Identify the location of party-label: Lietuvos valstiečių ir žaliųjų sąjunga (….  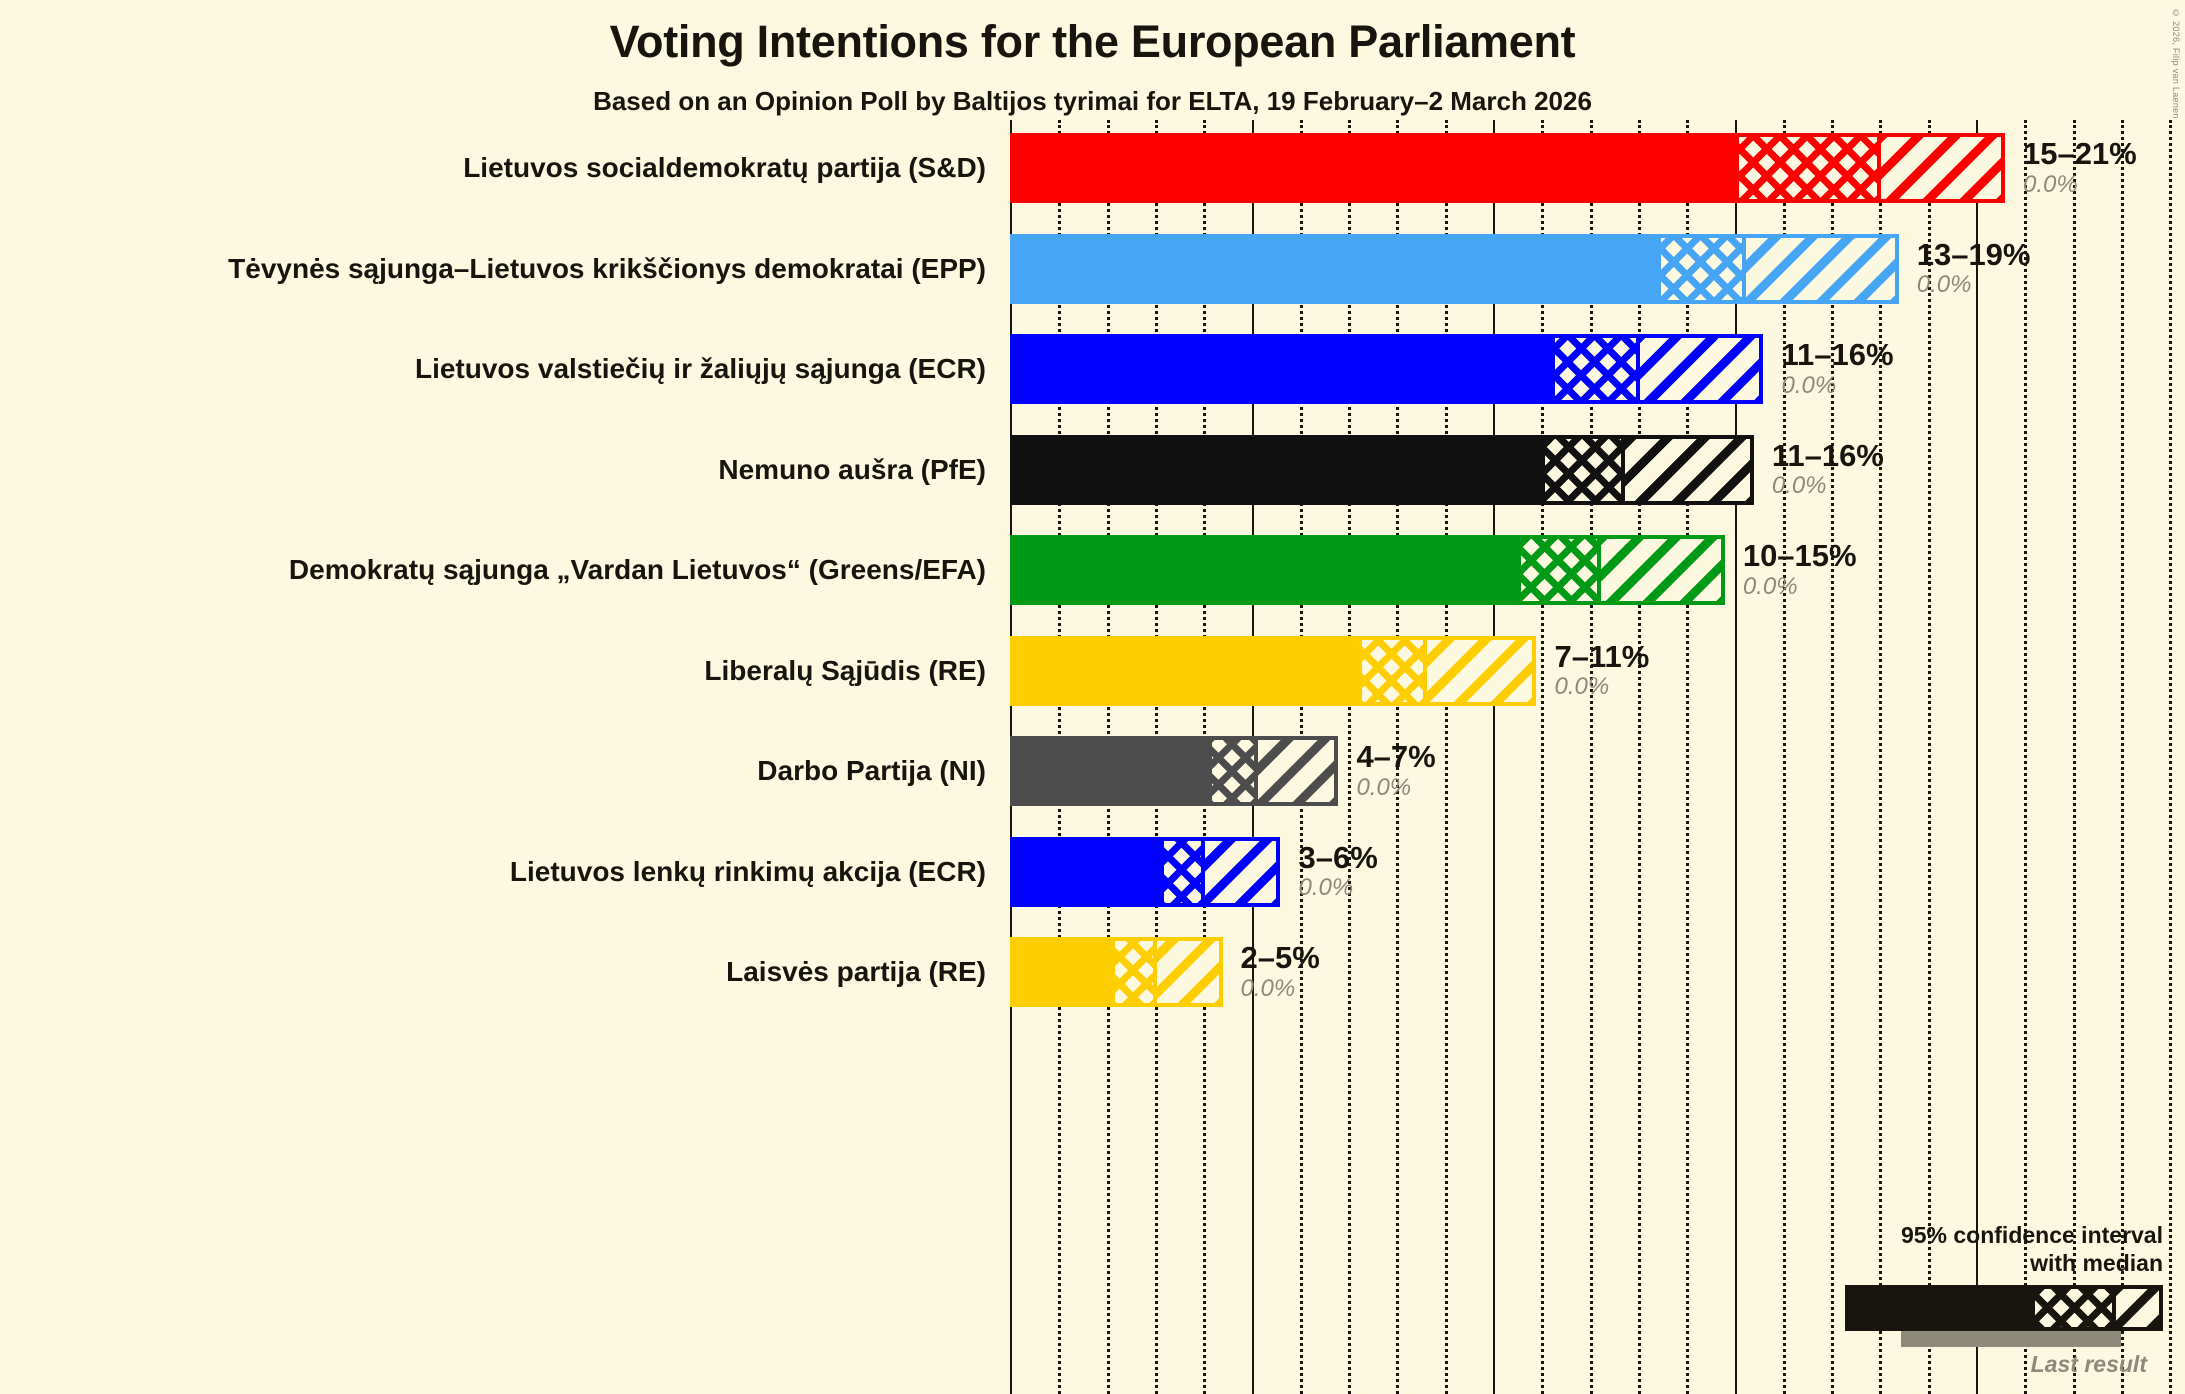
(700, 368).